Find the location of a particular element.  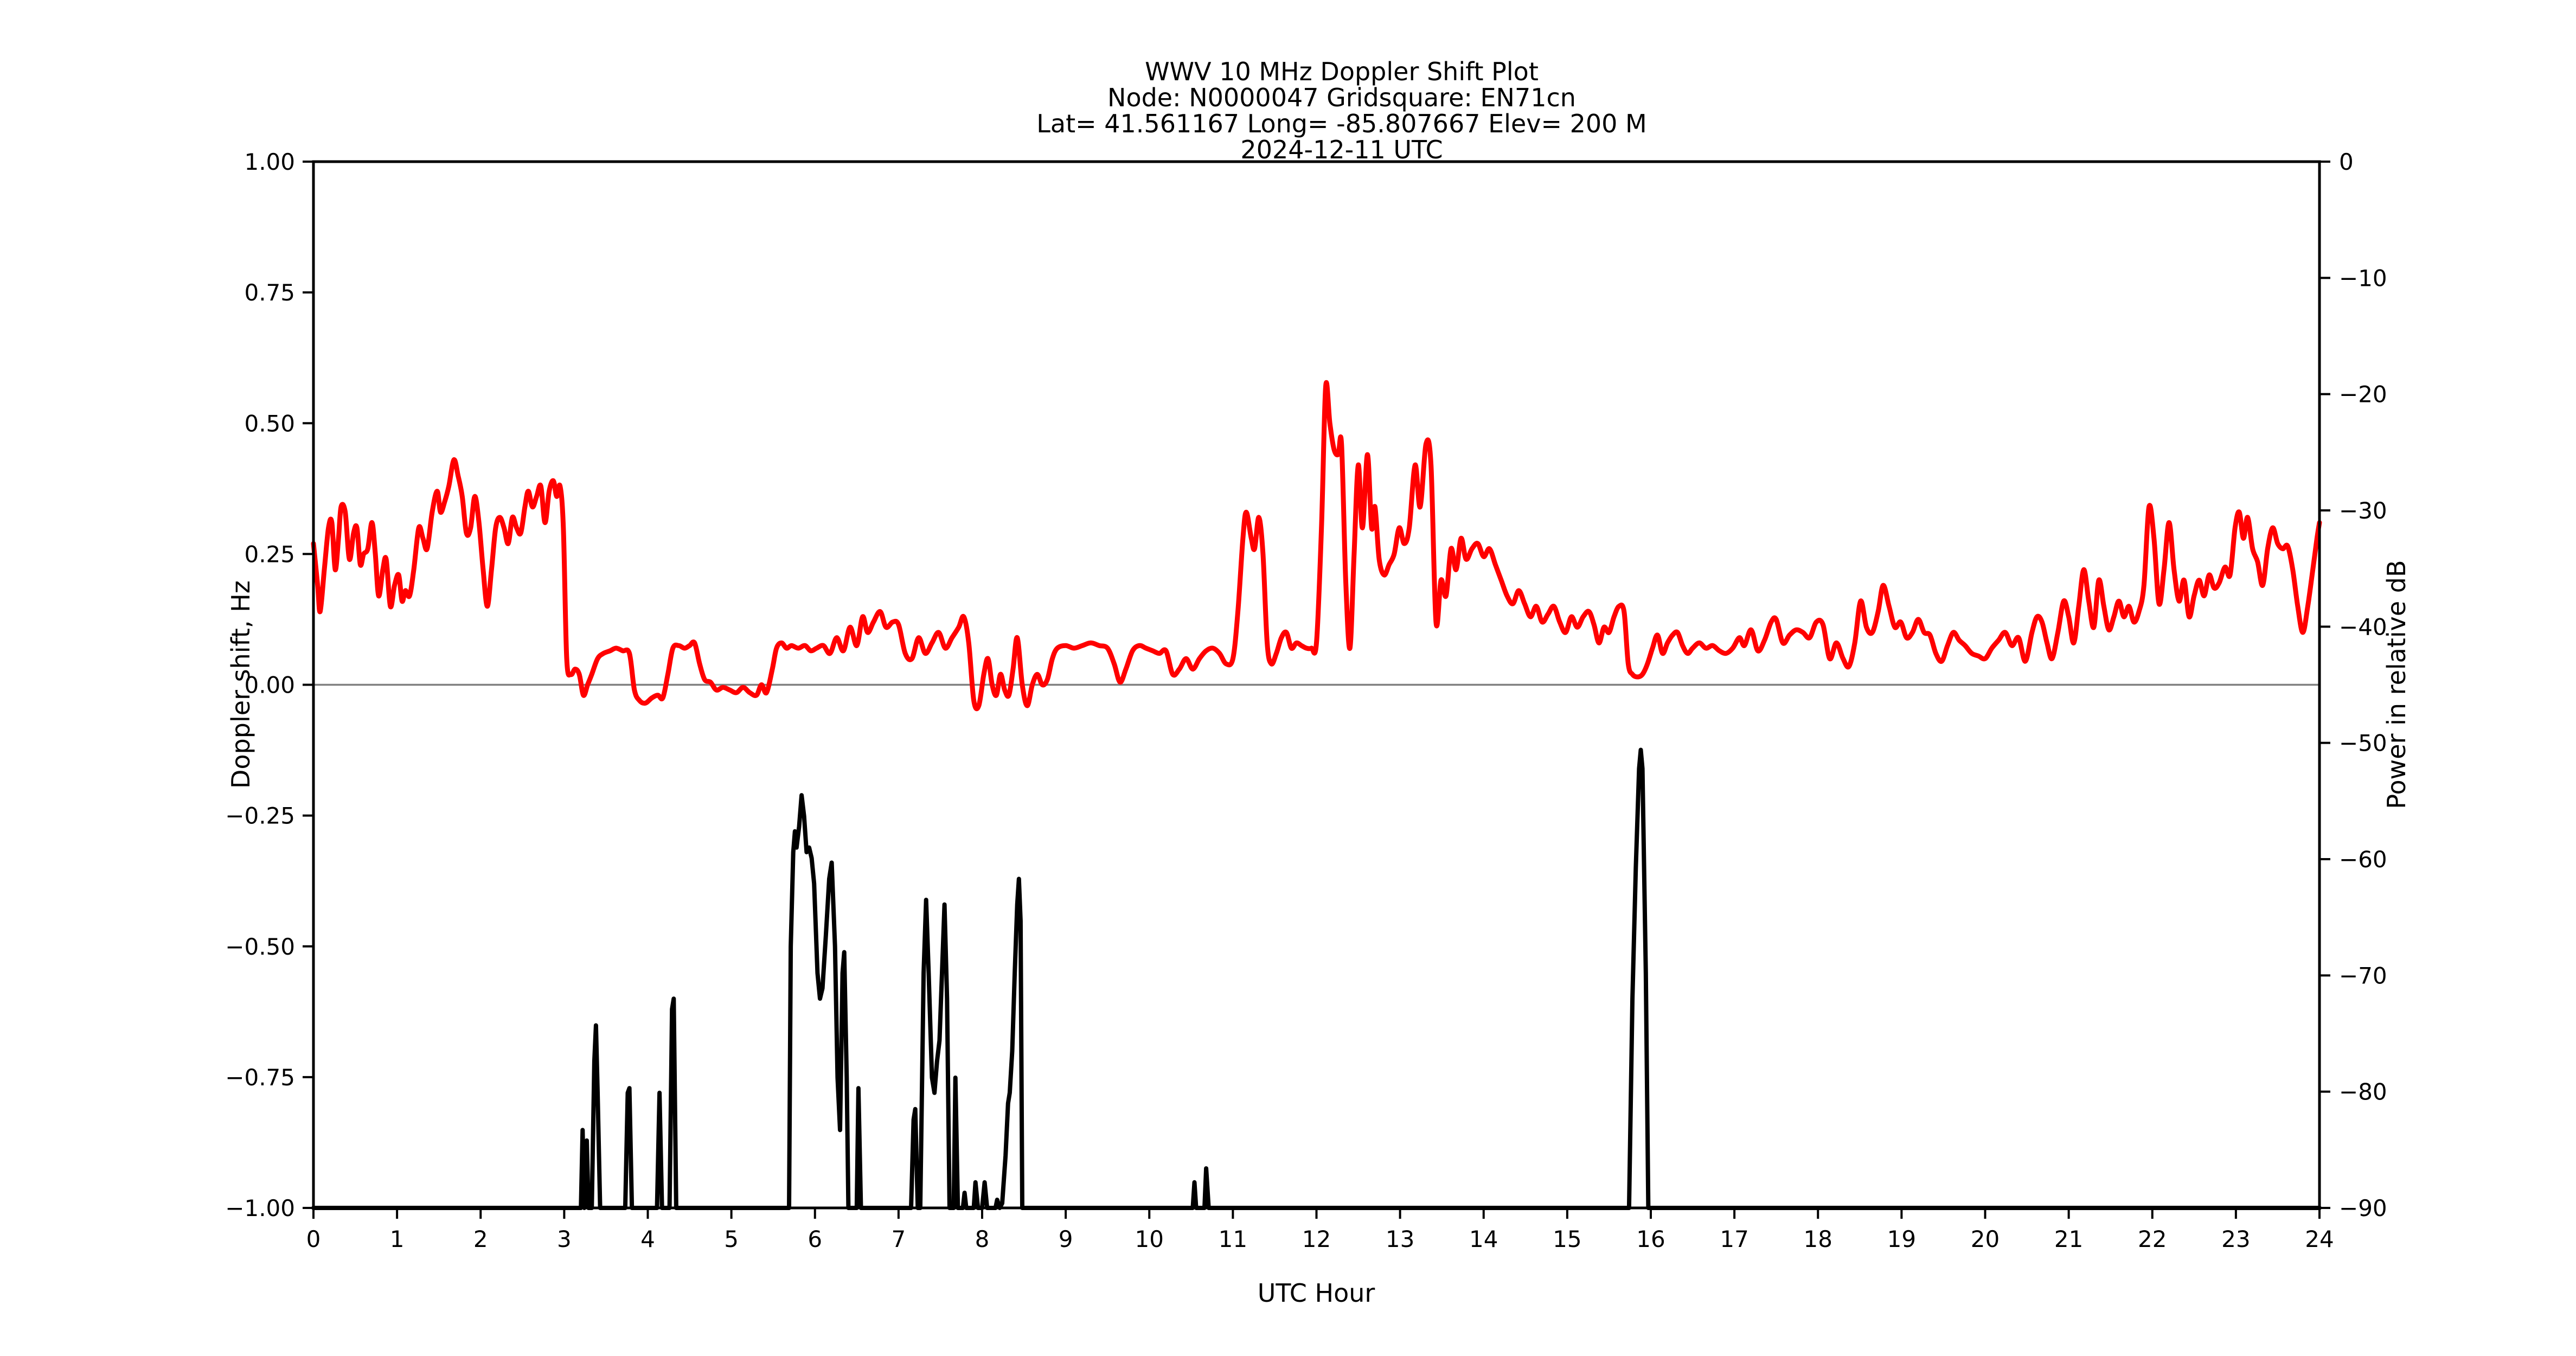

y-right-tick-label: −40 is located at coordinates (2363, 626).